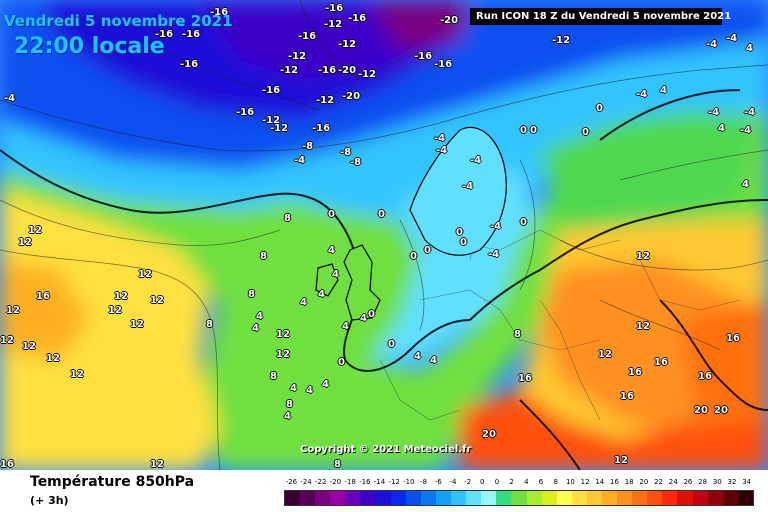 The width and height of the screenshot is (768, 512). I want to click on legend-tick: -16, so click(365, 482).